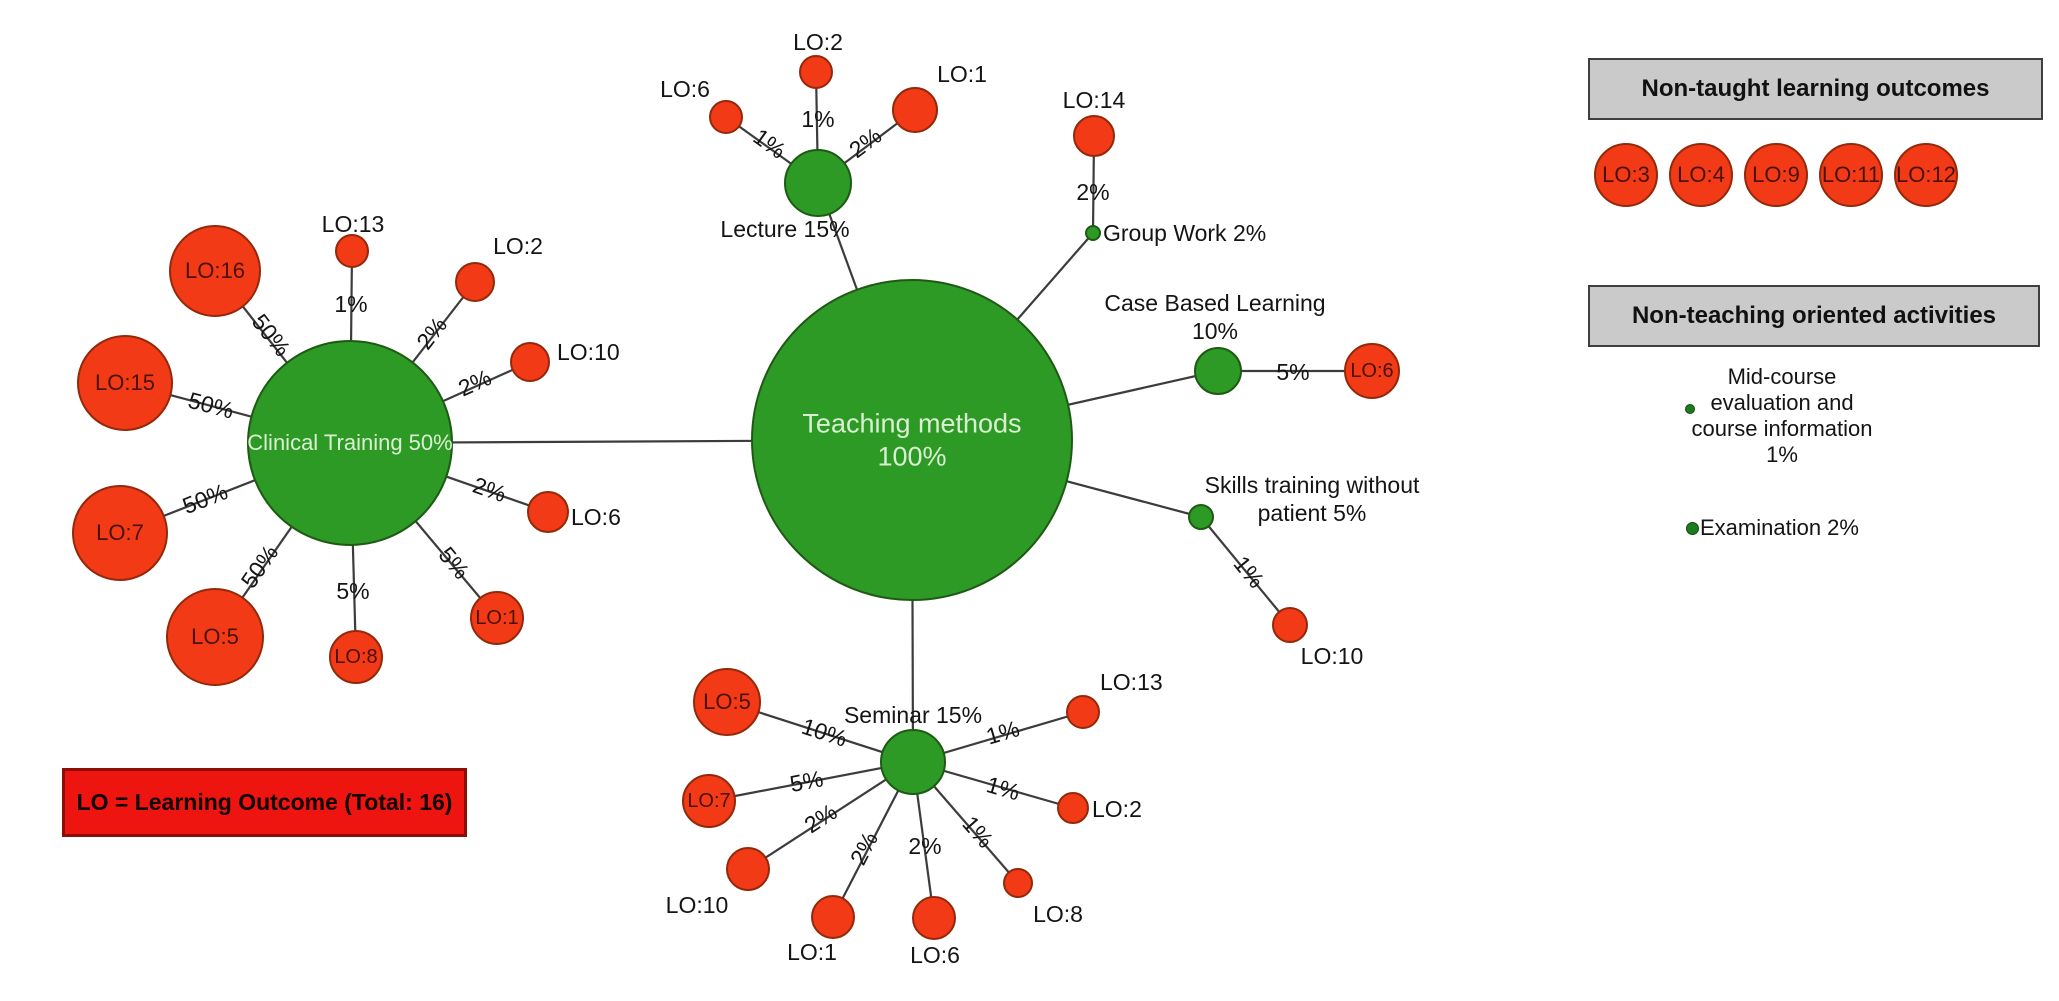 This screenshot has height=1001, width=2059. What do you see at coordinates (924, 846) in the screenshot?
I see `edge-label-seminar-se_lo6: 2%` at bounding box center [924, 846].